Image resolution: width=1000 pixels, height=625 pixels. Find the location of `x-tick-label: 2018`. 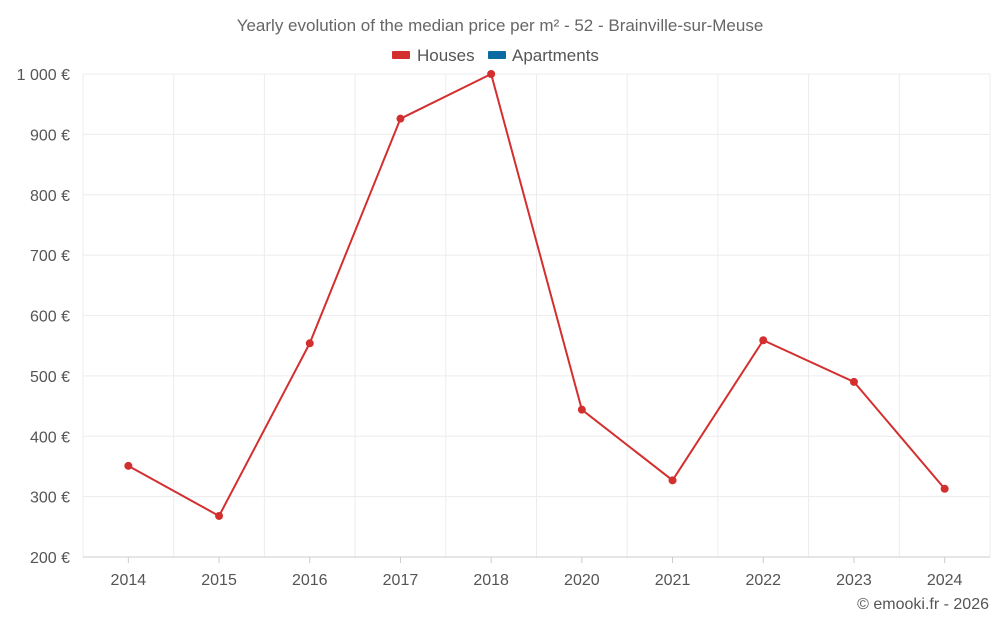

x-tick-label: 2018 is located at coordinates (491, 580).